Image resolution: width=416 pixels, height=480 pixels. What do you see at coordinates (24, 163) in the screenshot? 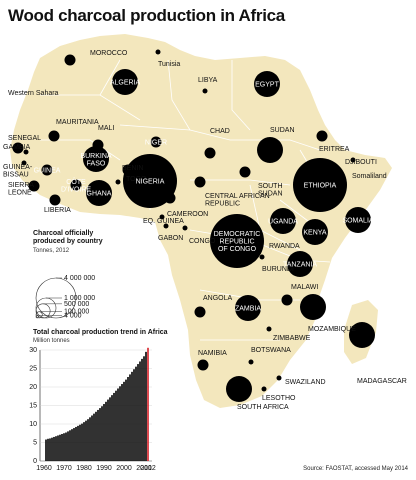
I see `bubble-guinea-bissau` at bounding box center [24, 163].